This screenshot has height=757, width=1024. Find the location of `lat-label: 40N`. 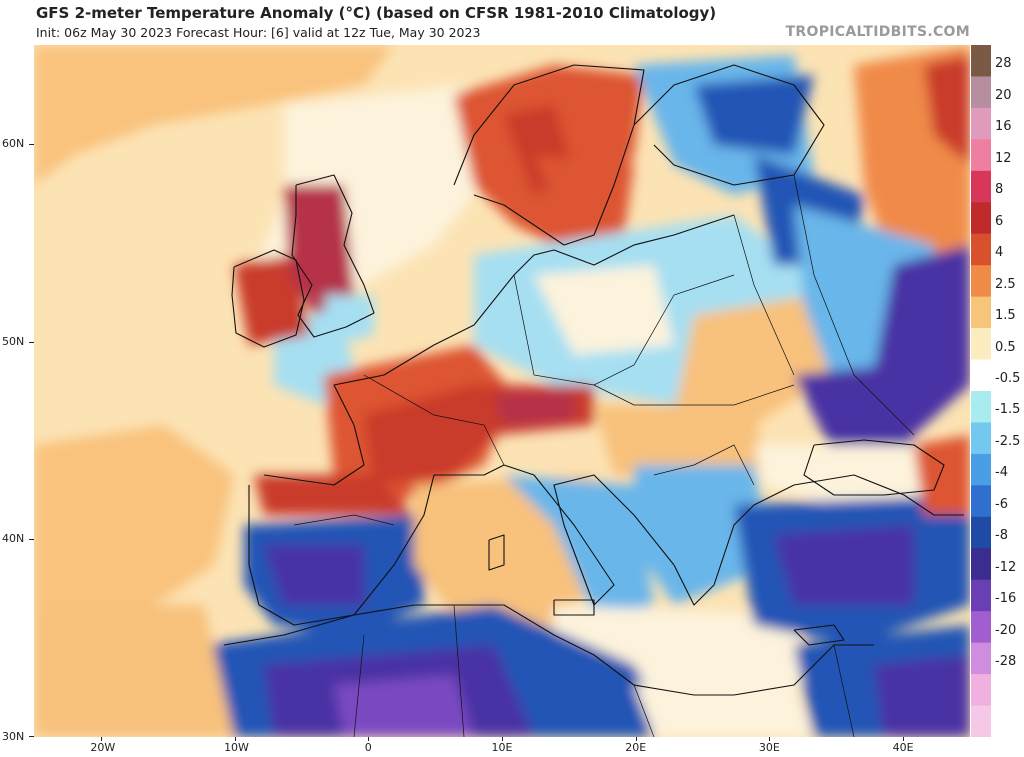

lat-label: 40N is located at coordinates (13, 539).